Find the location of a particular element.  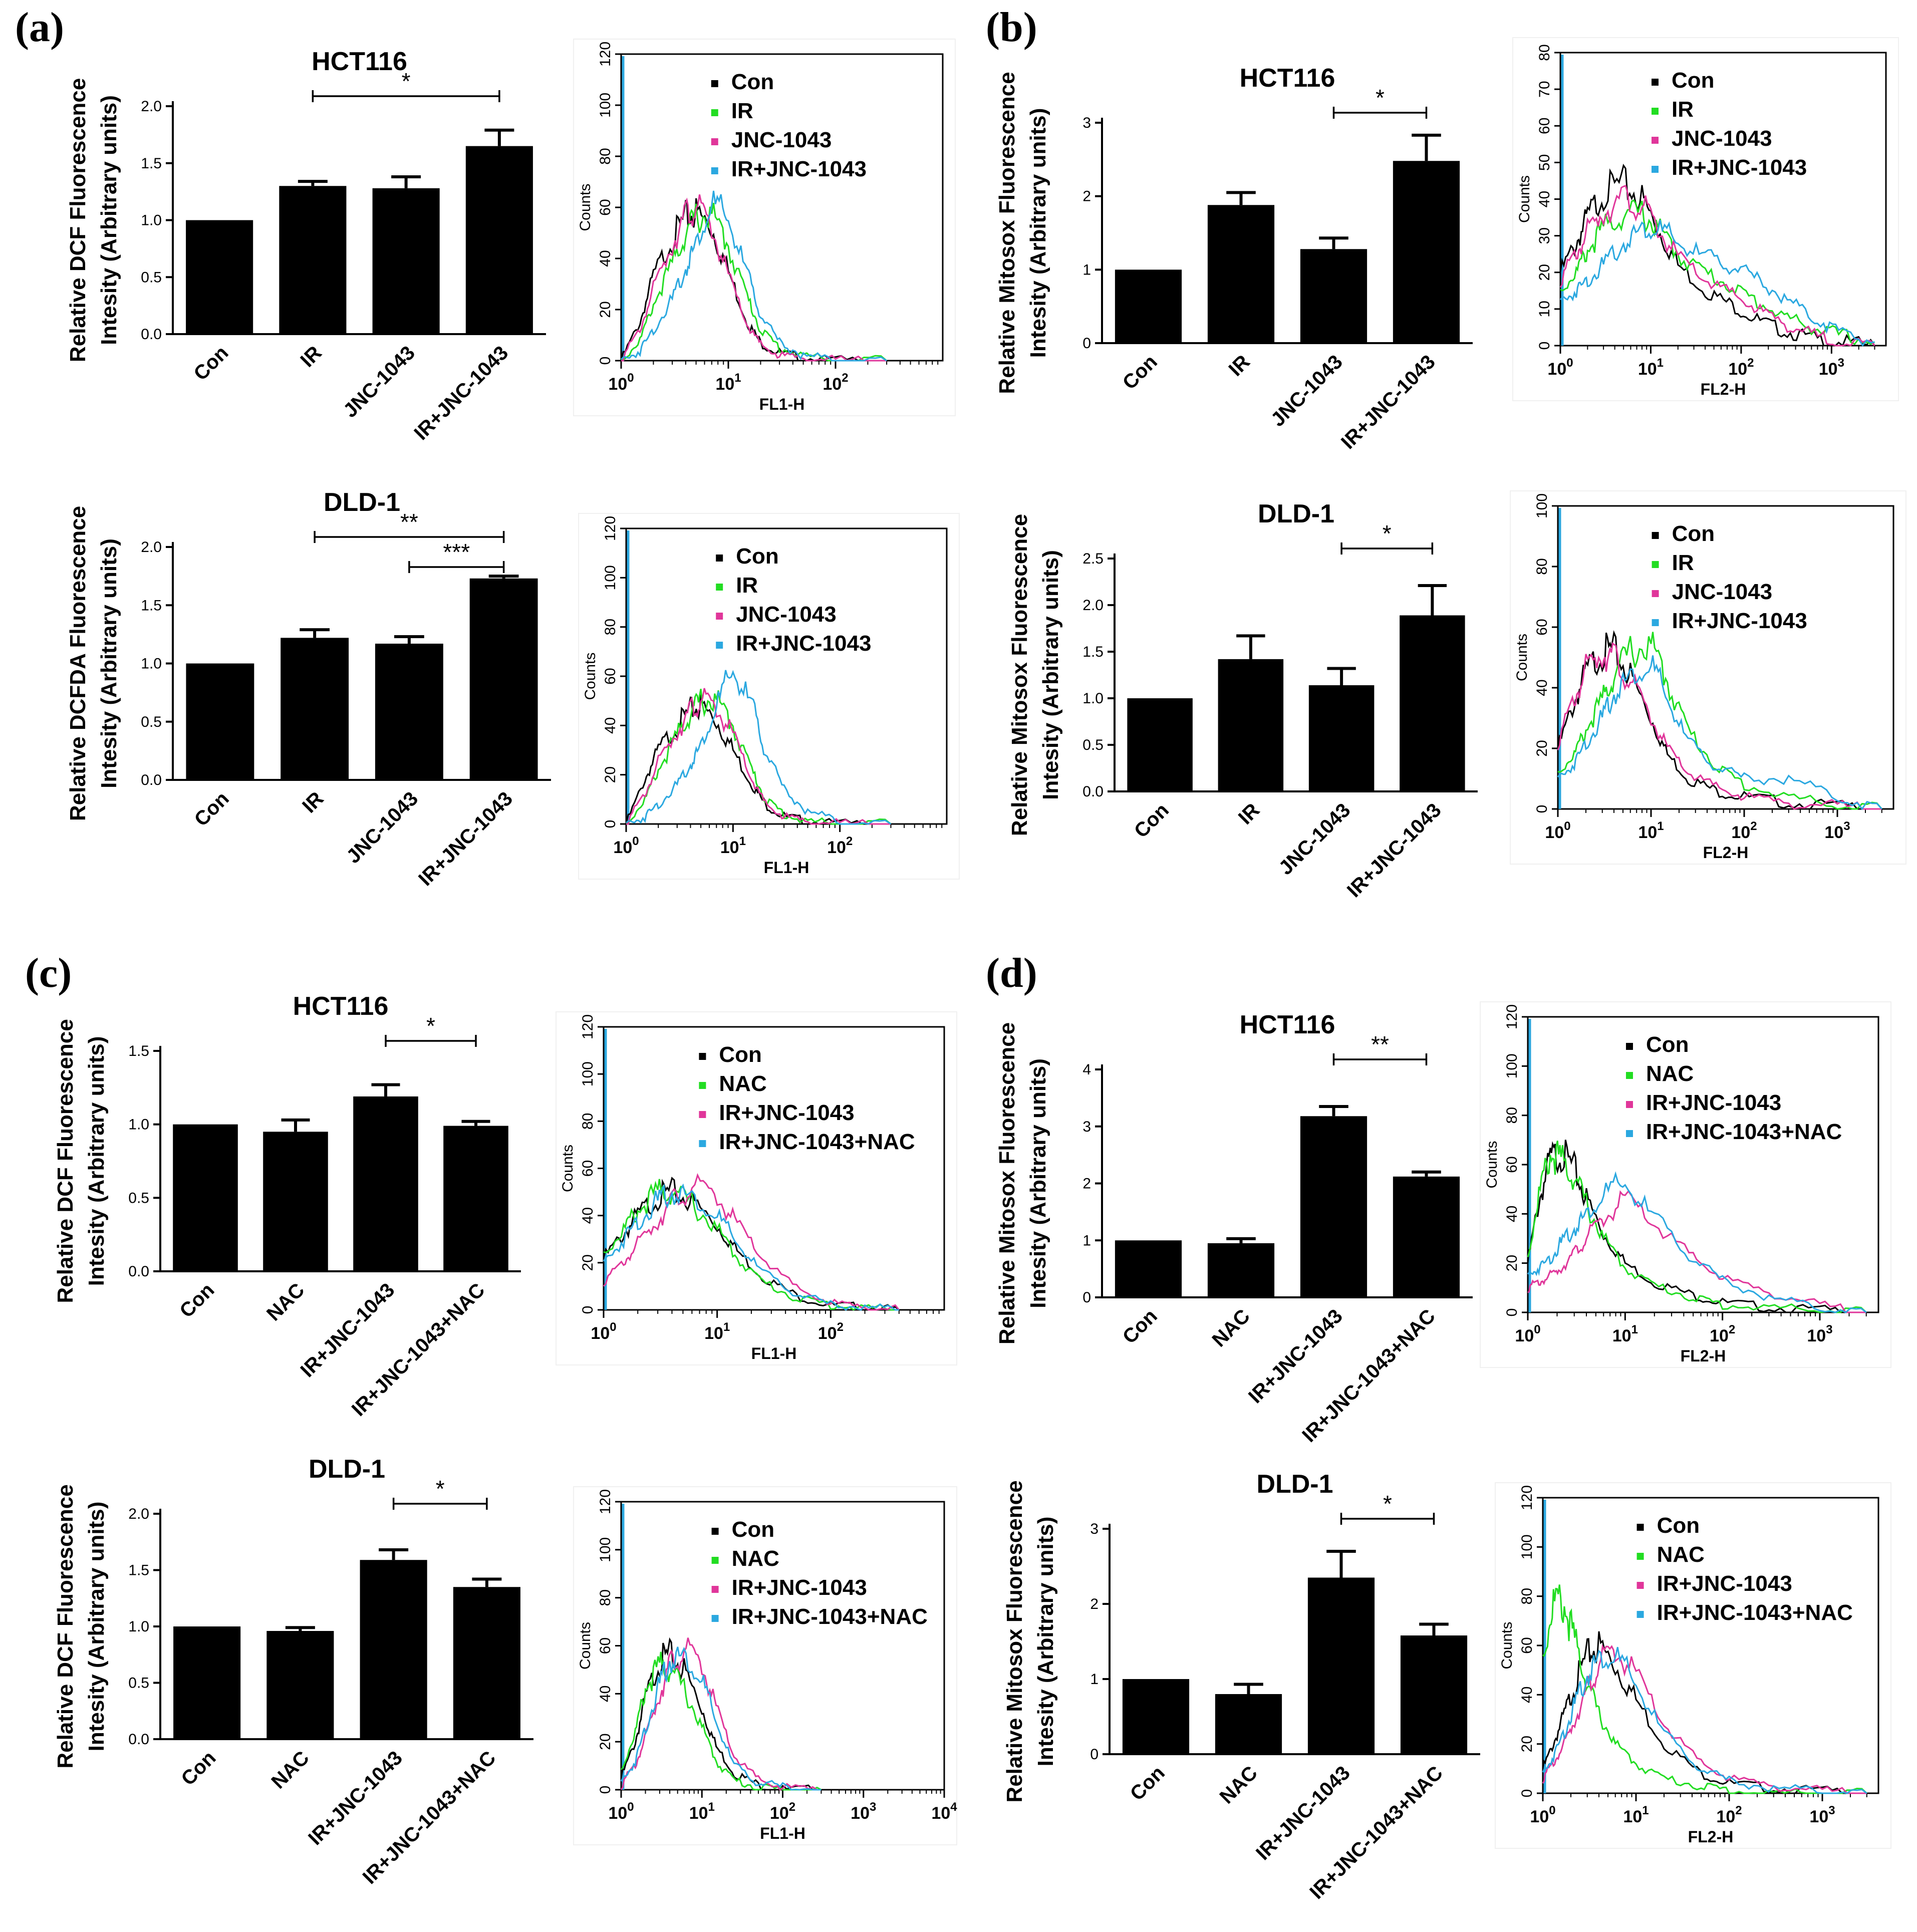

y-axis-label: Relative DCF Fluorescence is located at coordinates (65, 1161).